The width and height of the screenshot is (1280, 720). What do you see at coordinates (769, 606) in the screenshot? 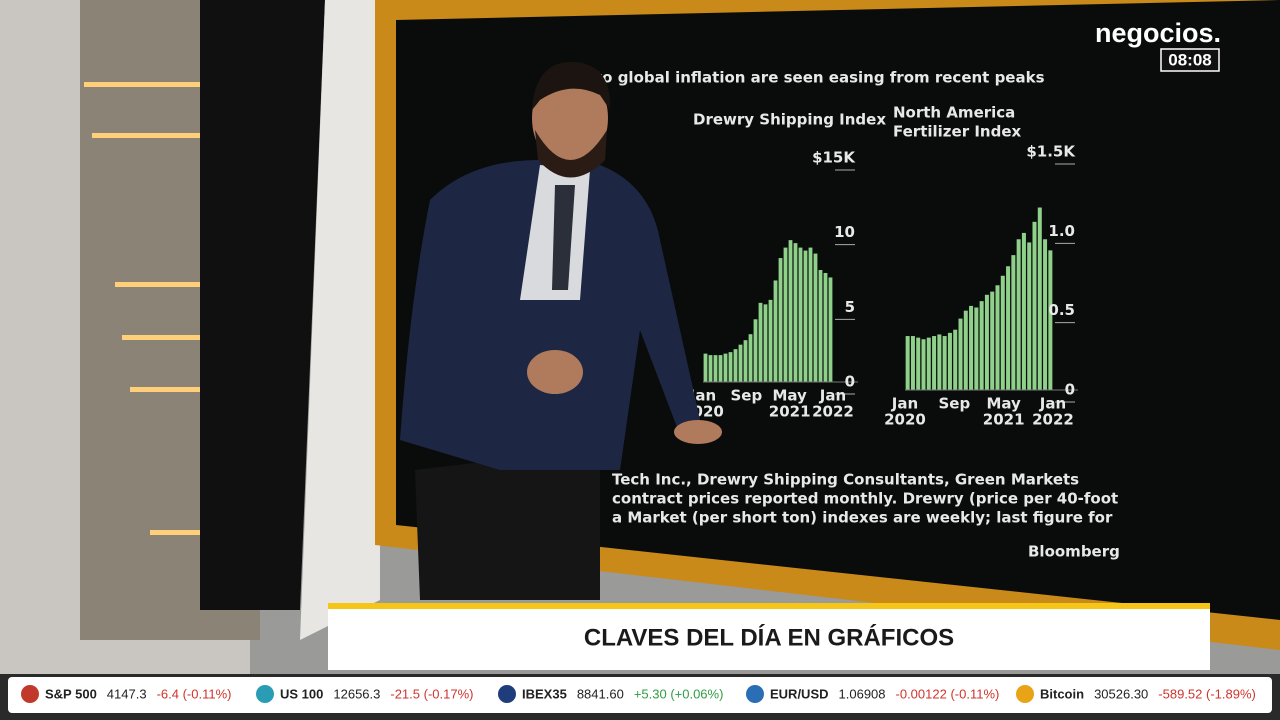
I see `banner-accent` at bounding box center [769, 606].